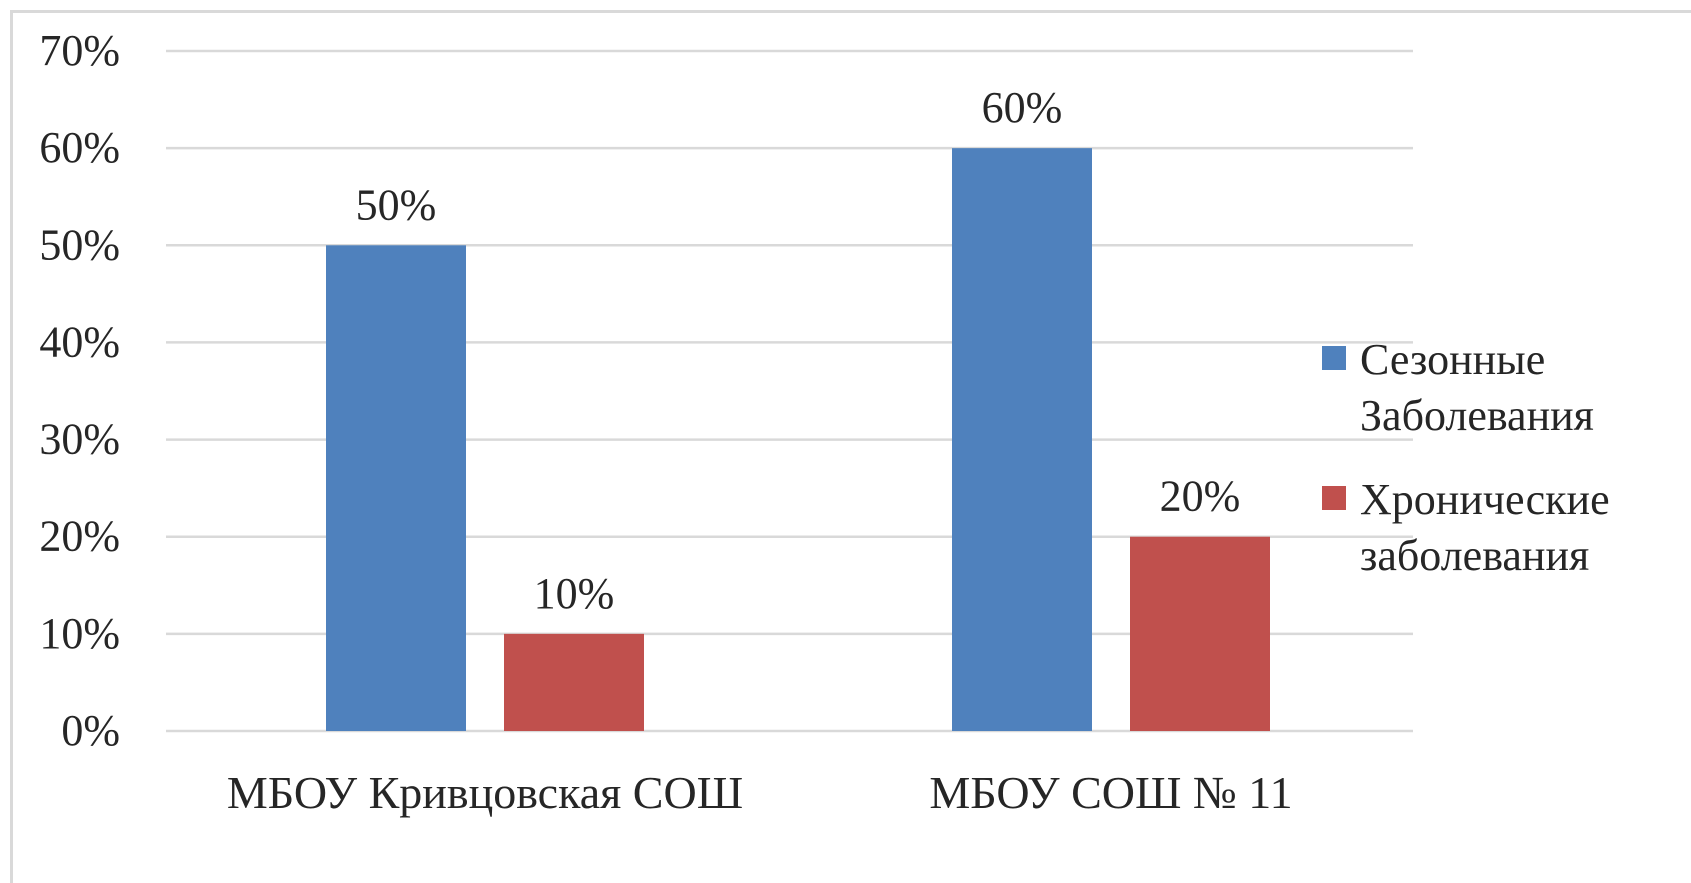  I want to click on y-tick-label: 0%, so click(90, 730).